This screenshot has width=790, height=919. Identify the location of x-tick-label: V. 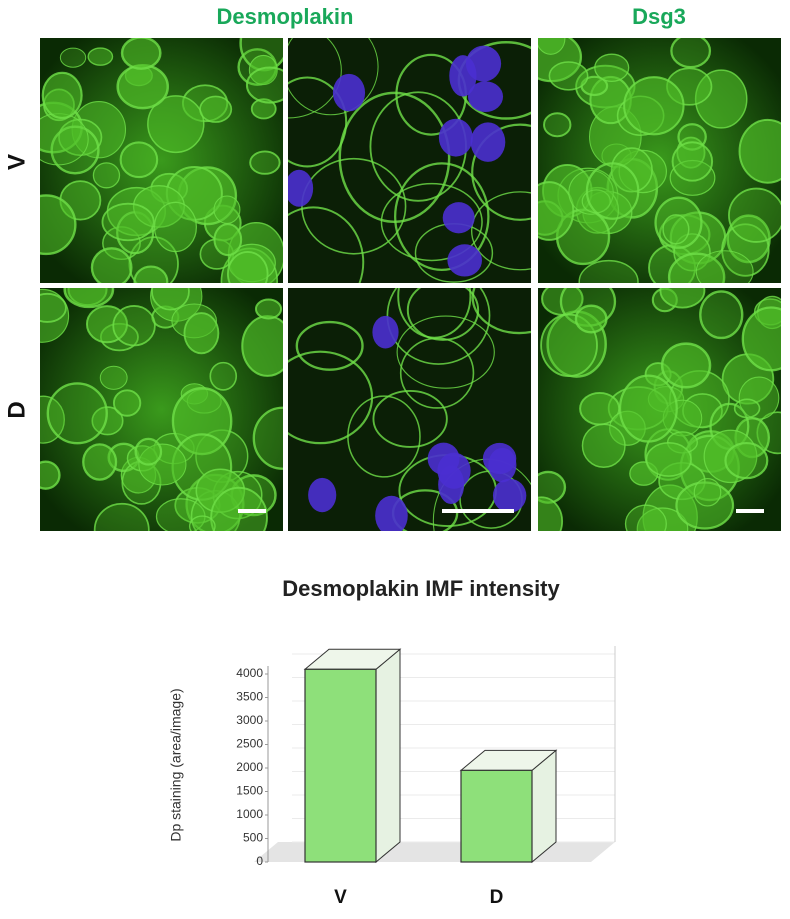
(340, 897).